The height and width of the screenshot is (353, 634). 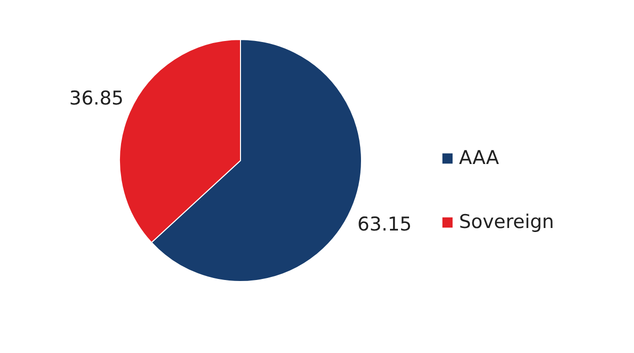 What do you see at coordinates (96, 98) in the screenshot?
I see `data-label: 36.85` at bounding box center [96, 98].